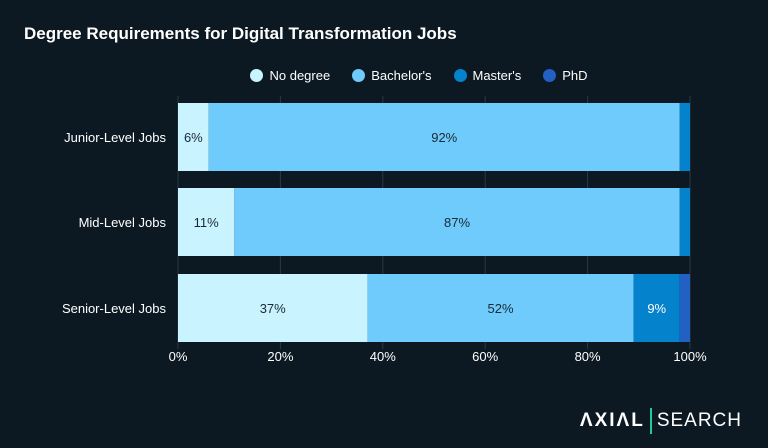 The width and height of the screenshot is (768, 448). Describe the element at coordinates (650, 421) in the screenshot. I see `logo-divider` at that location.